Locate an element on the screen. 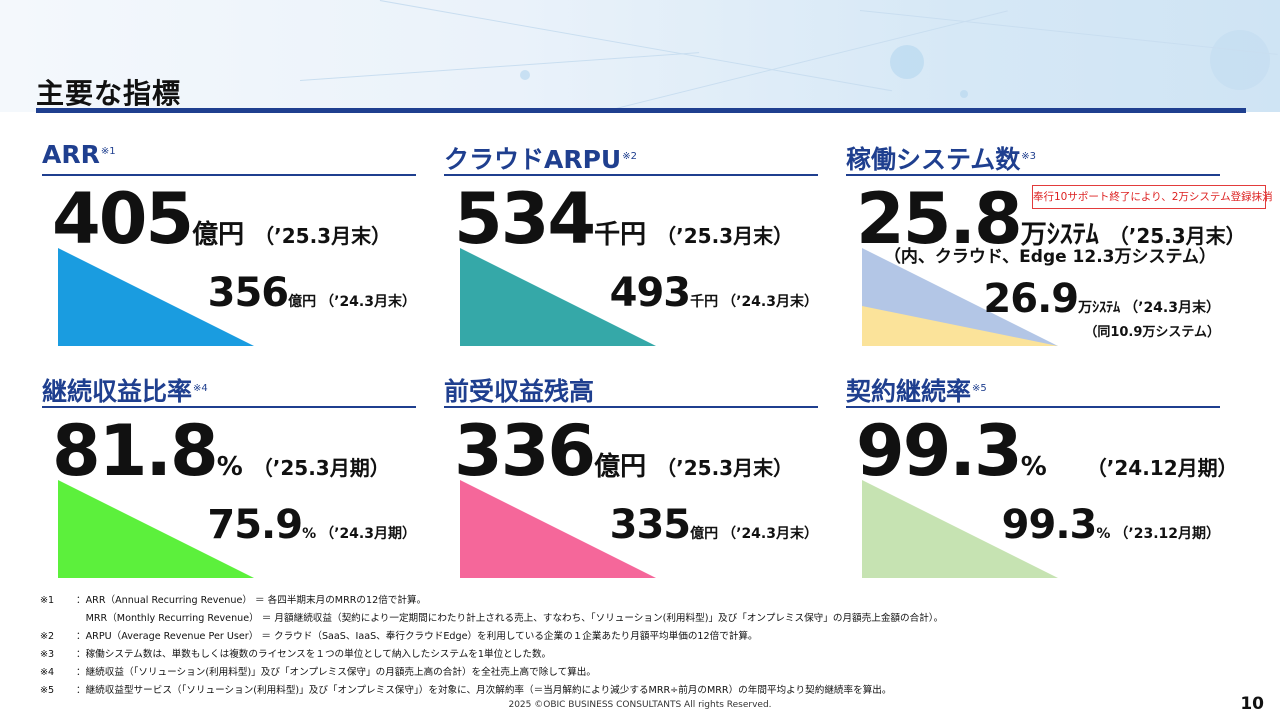  panel-title: クラウドARPU※2 is located at coordinates (540, 159).